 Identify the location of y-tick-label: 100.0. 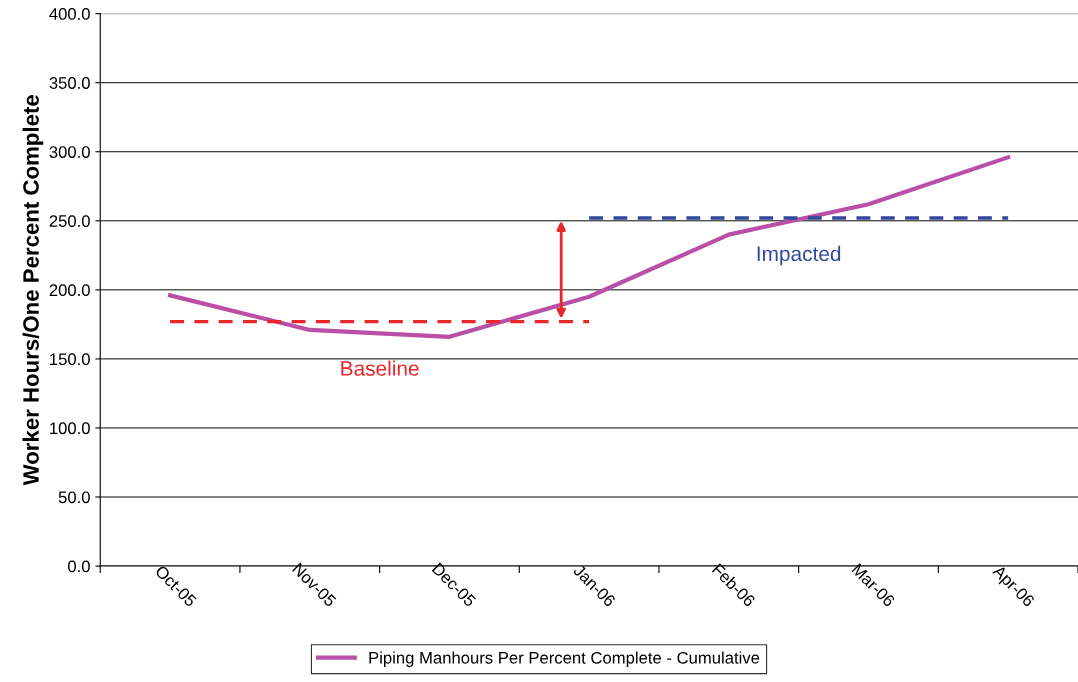
(70, 428).